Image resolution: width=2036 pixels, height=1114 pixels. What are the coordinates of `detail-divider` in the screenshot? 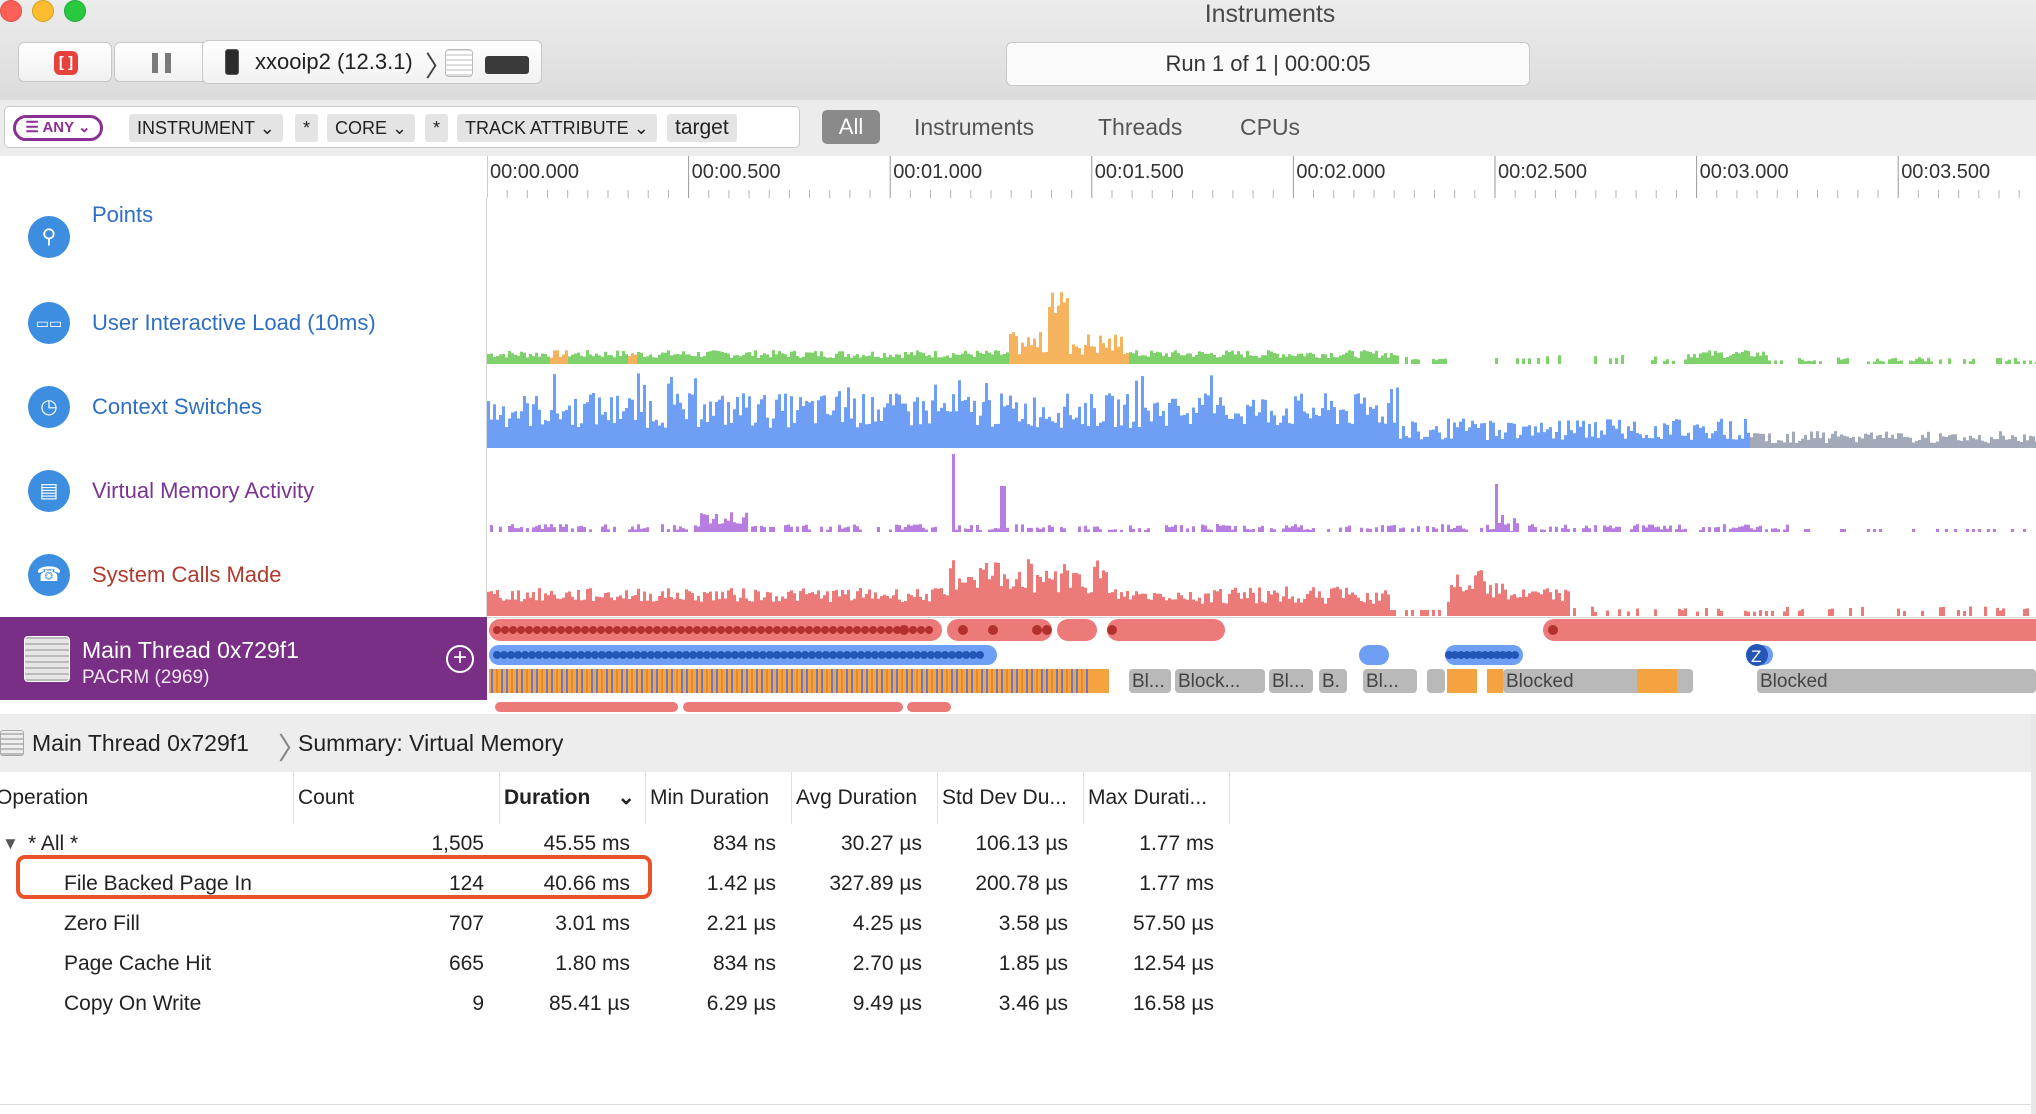 It's located at (1018, 707).